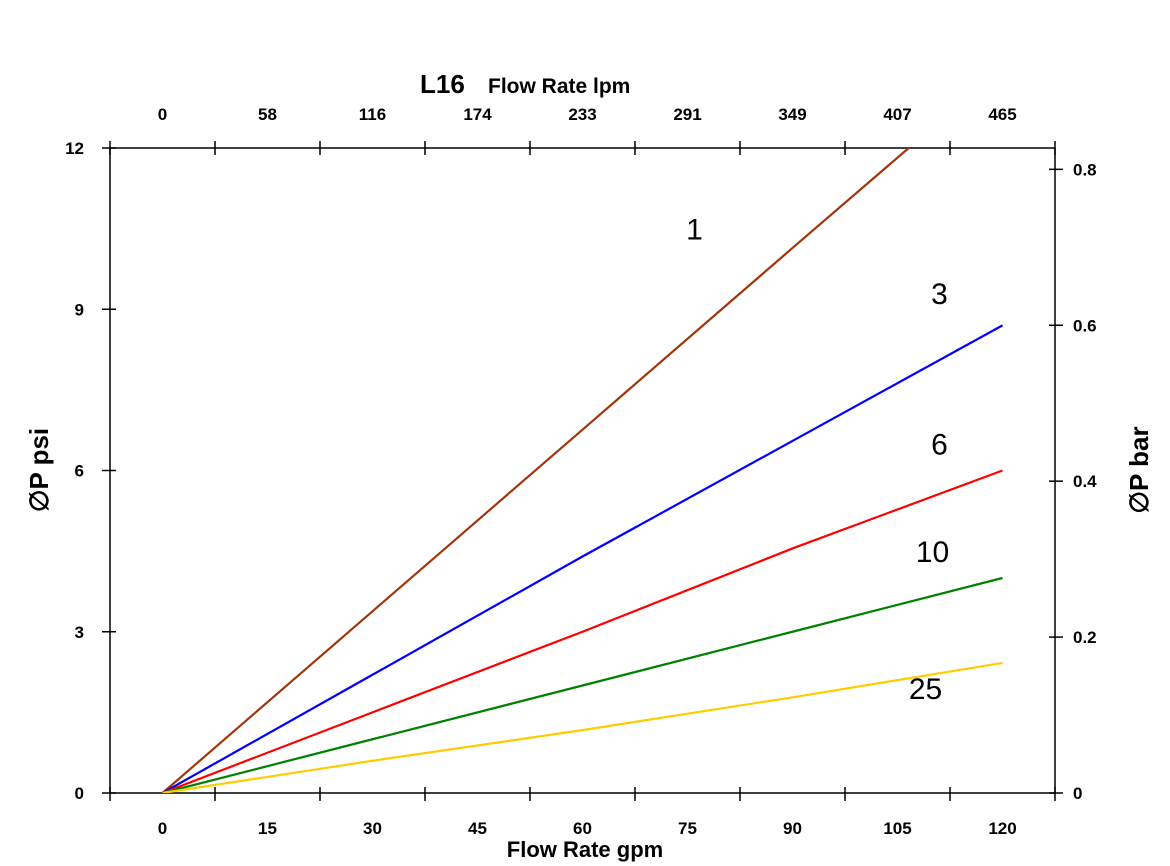 The image size is (1170, 866). What do you see at coordinates (372, 828) in the screenshot?
I see `x-tick-label: 30` at bounding box center [372, 828].